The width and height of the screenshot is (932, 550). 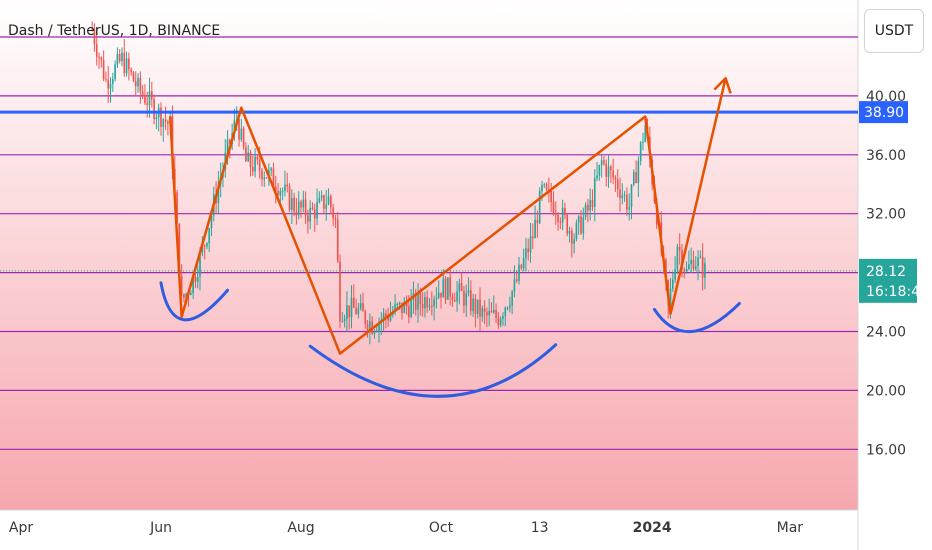 I want to click on rounded-bottom-arcs, so click(x=450, y=339).